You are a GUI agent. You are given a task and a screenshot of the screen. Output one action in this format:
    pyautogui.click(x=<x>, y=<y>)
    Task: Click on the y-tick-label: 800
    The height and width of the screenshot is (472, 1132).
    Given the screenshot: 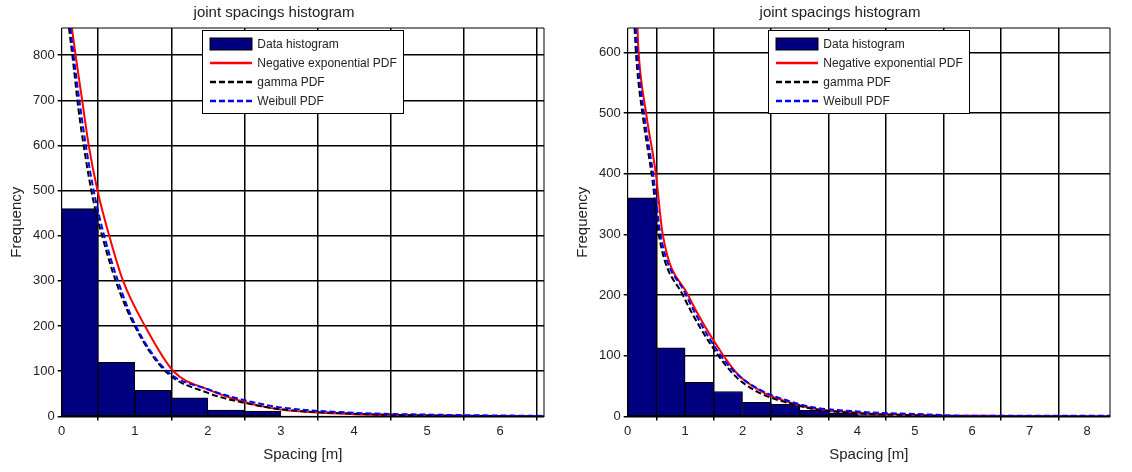 What is the action you would take?
    pyautogui.click(x=43, y=54)
    